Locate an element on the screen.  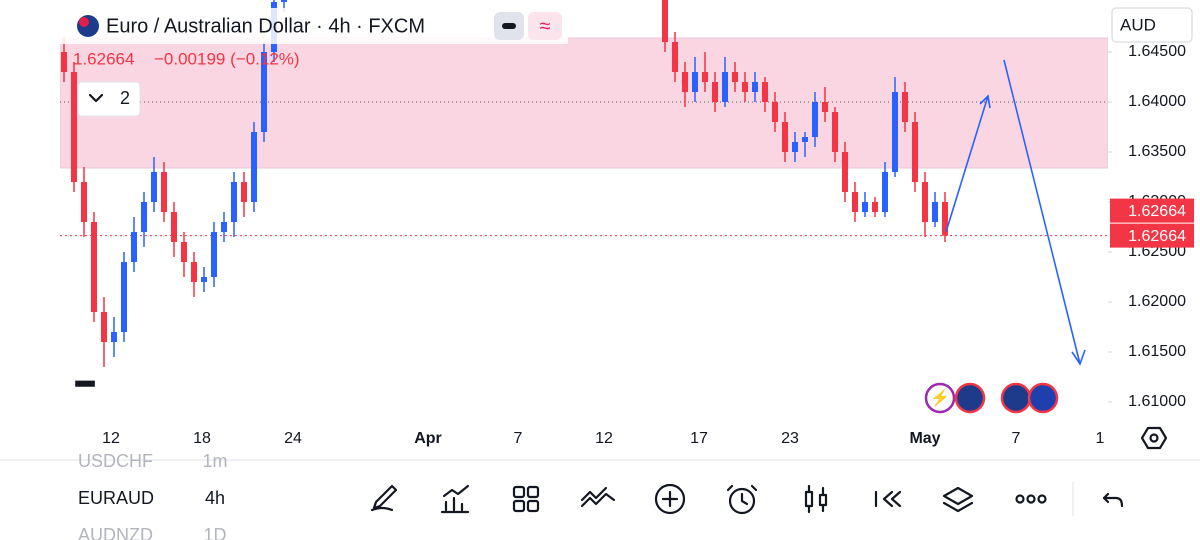
y-tick-label: 1.64500 is located at coordinates (1157, 51).